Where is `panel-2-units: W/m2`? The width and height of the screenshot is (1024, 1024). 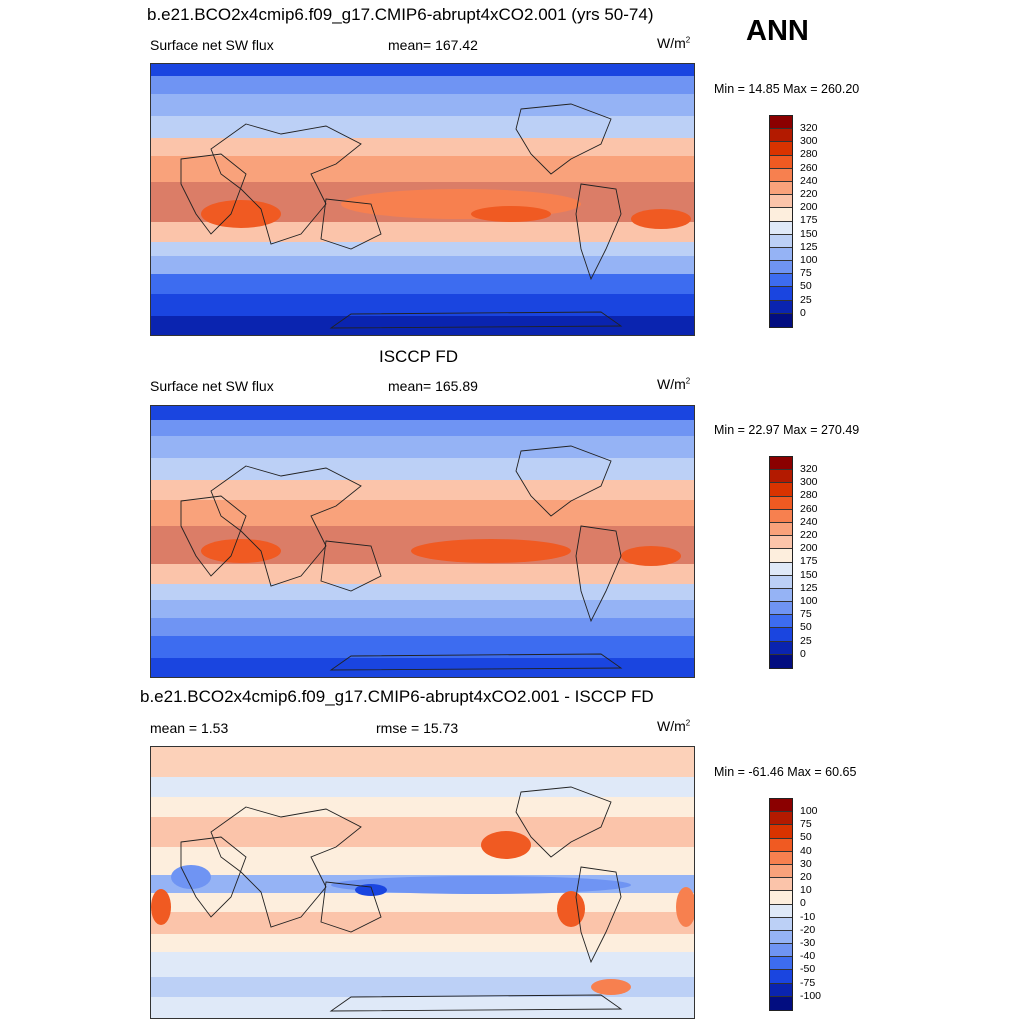
panel-2-units: W/m2 is located at coordinates (674, 384).